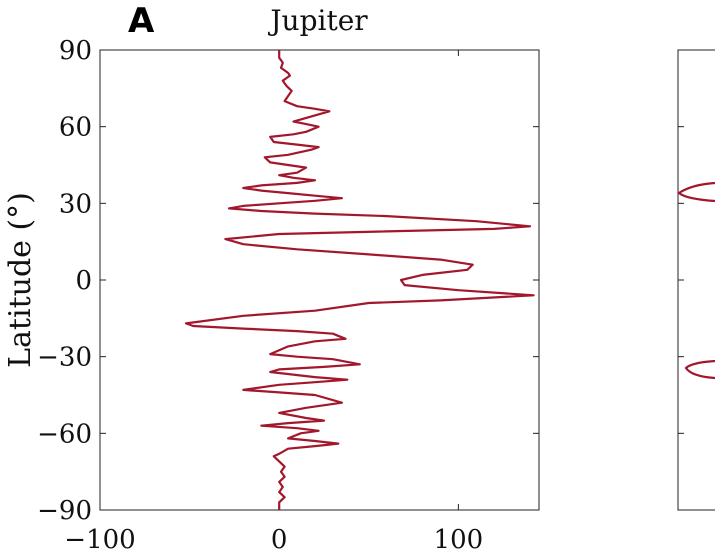  What do you see at coordinates (141, 21) in the screenshot?
I see `panel-letter: A` at bounding box center [141, 21].